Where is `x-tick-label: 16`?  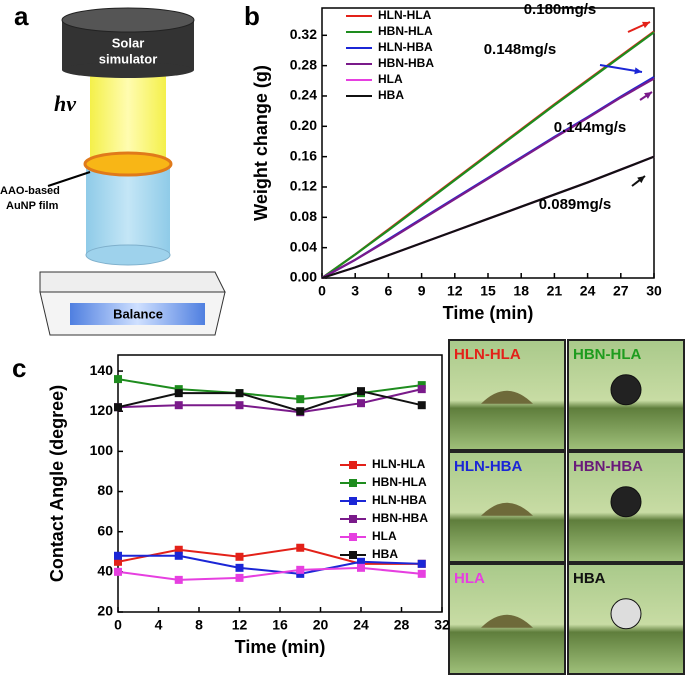
x-tick-label: 16 is located at coordinates (280, 625).